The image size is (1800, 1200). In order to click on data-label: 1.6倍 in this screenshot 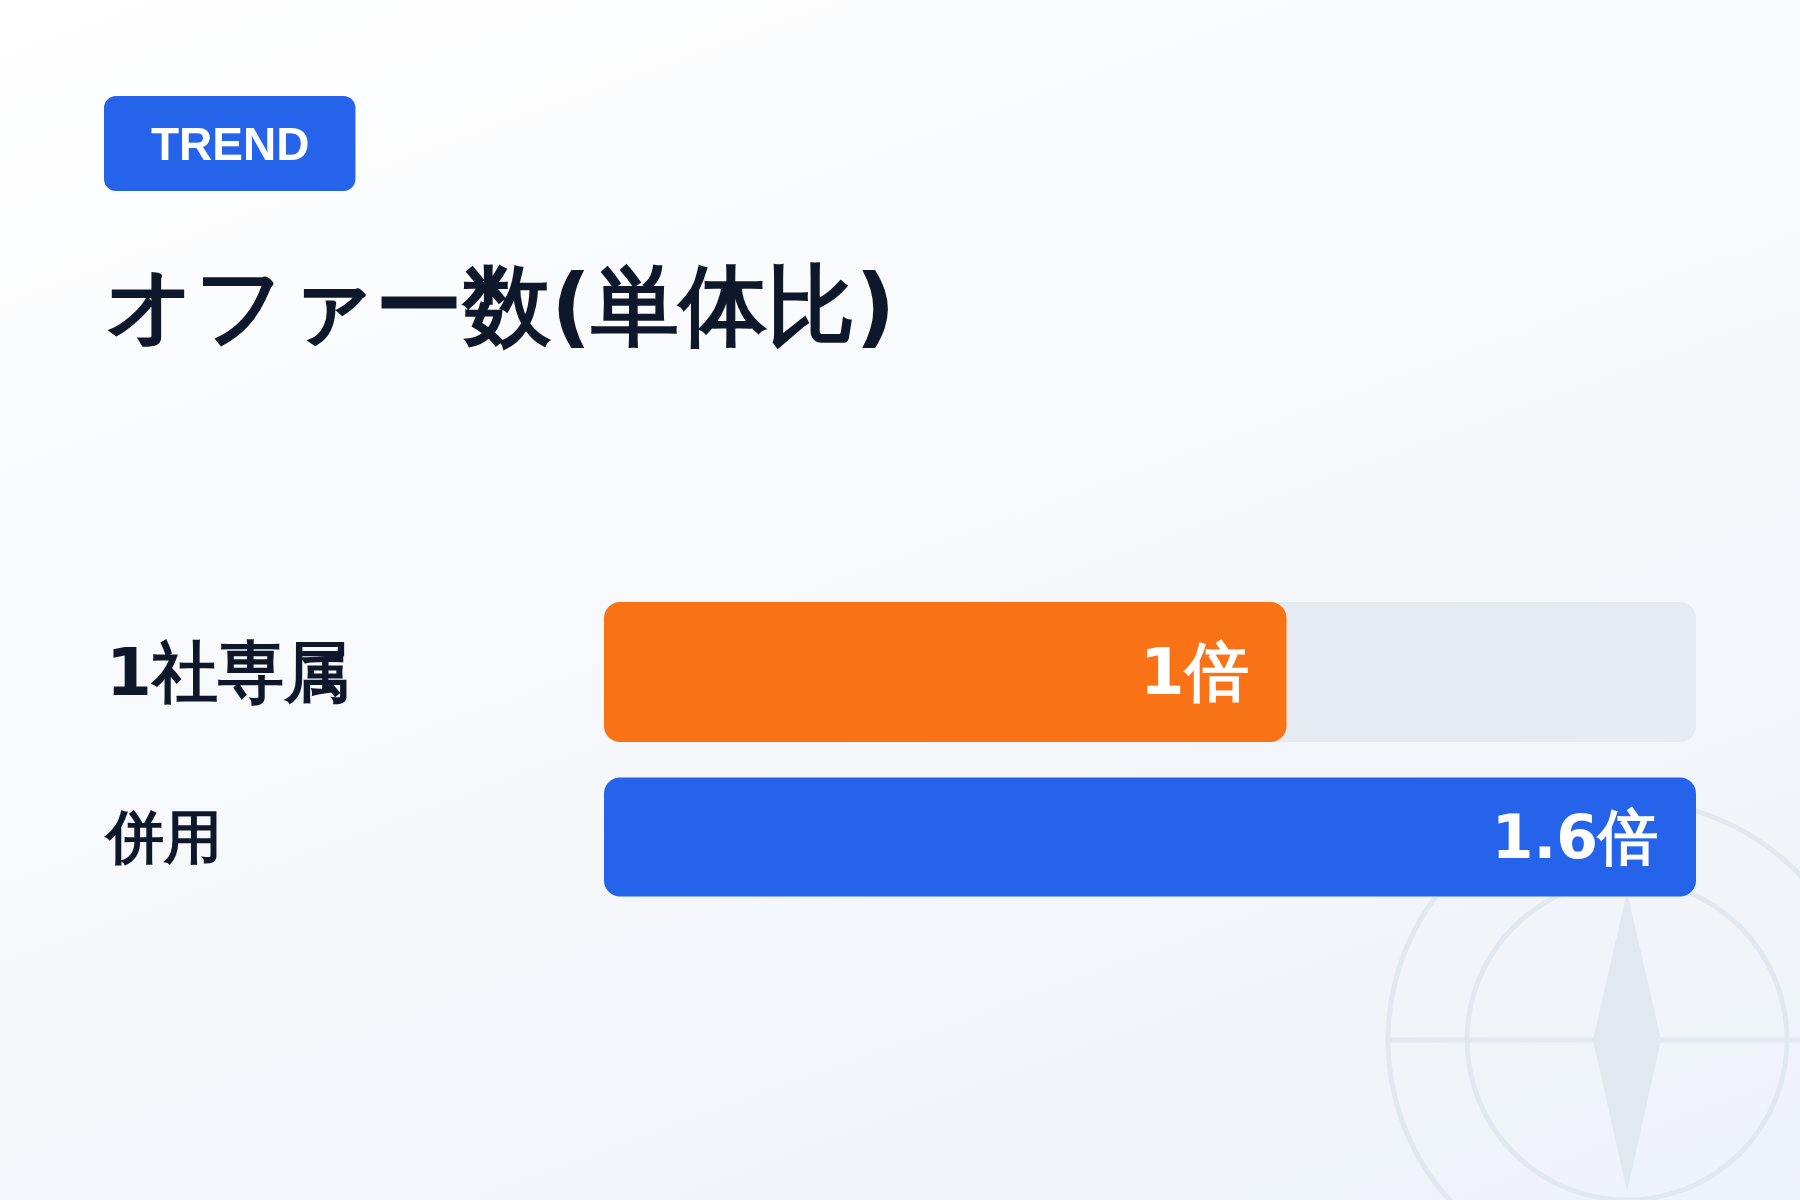, I will do `click(1574, 837)`.